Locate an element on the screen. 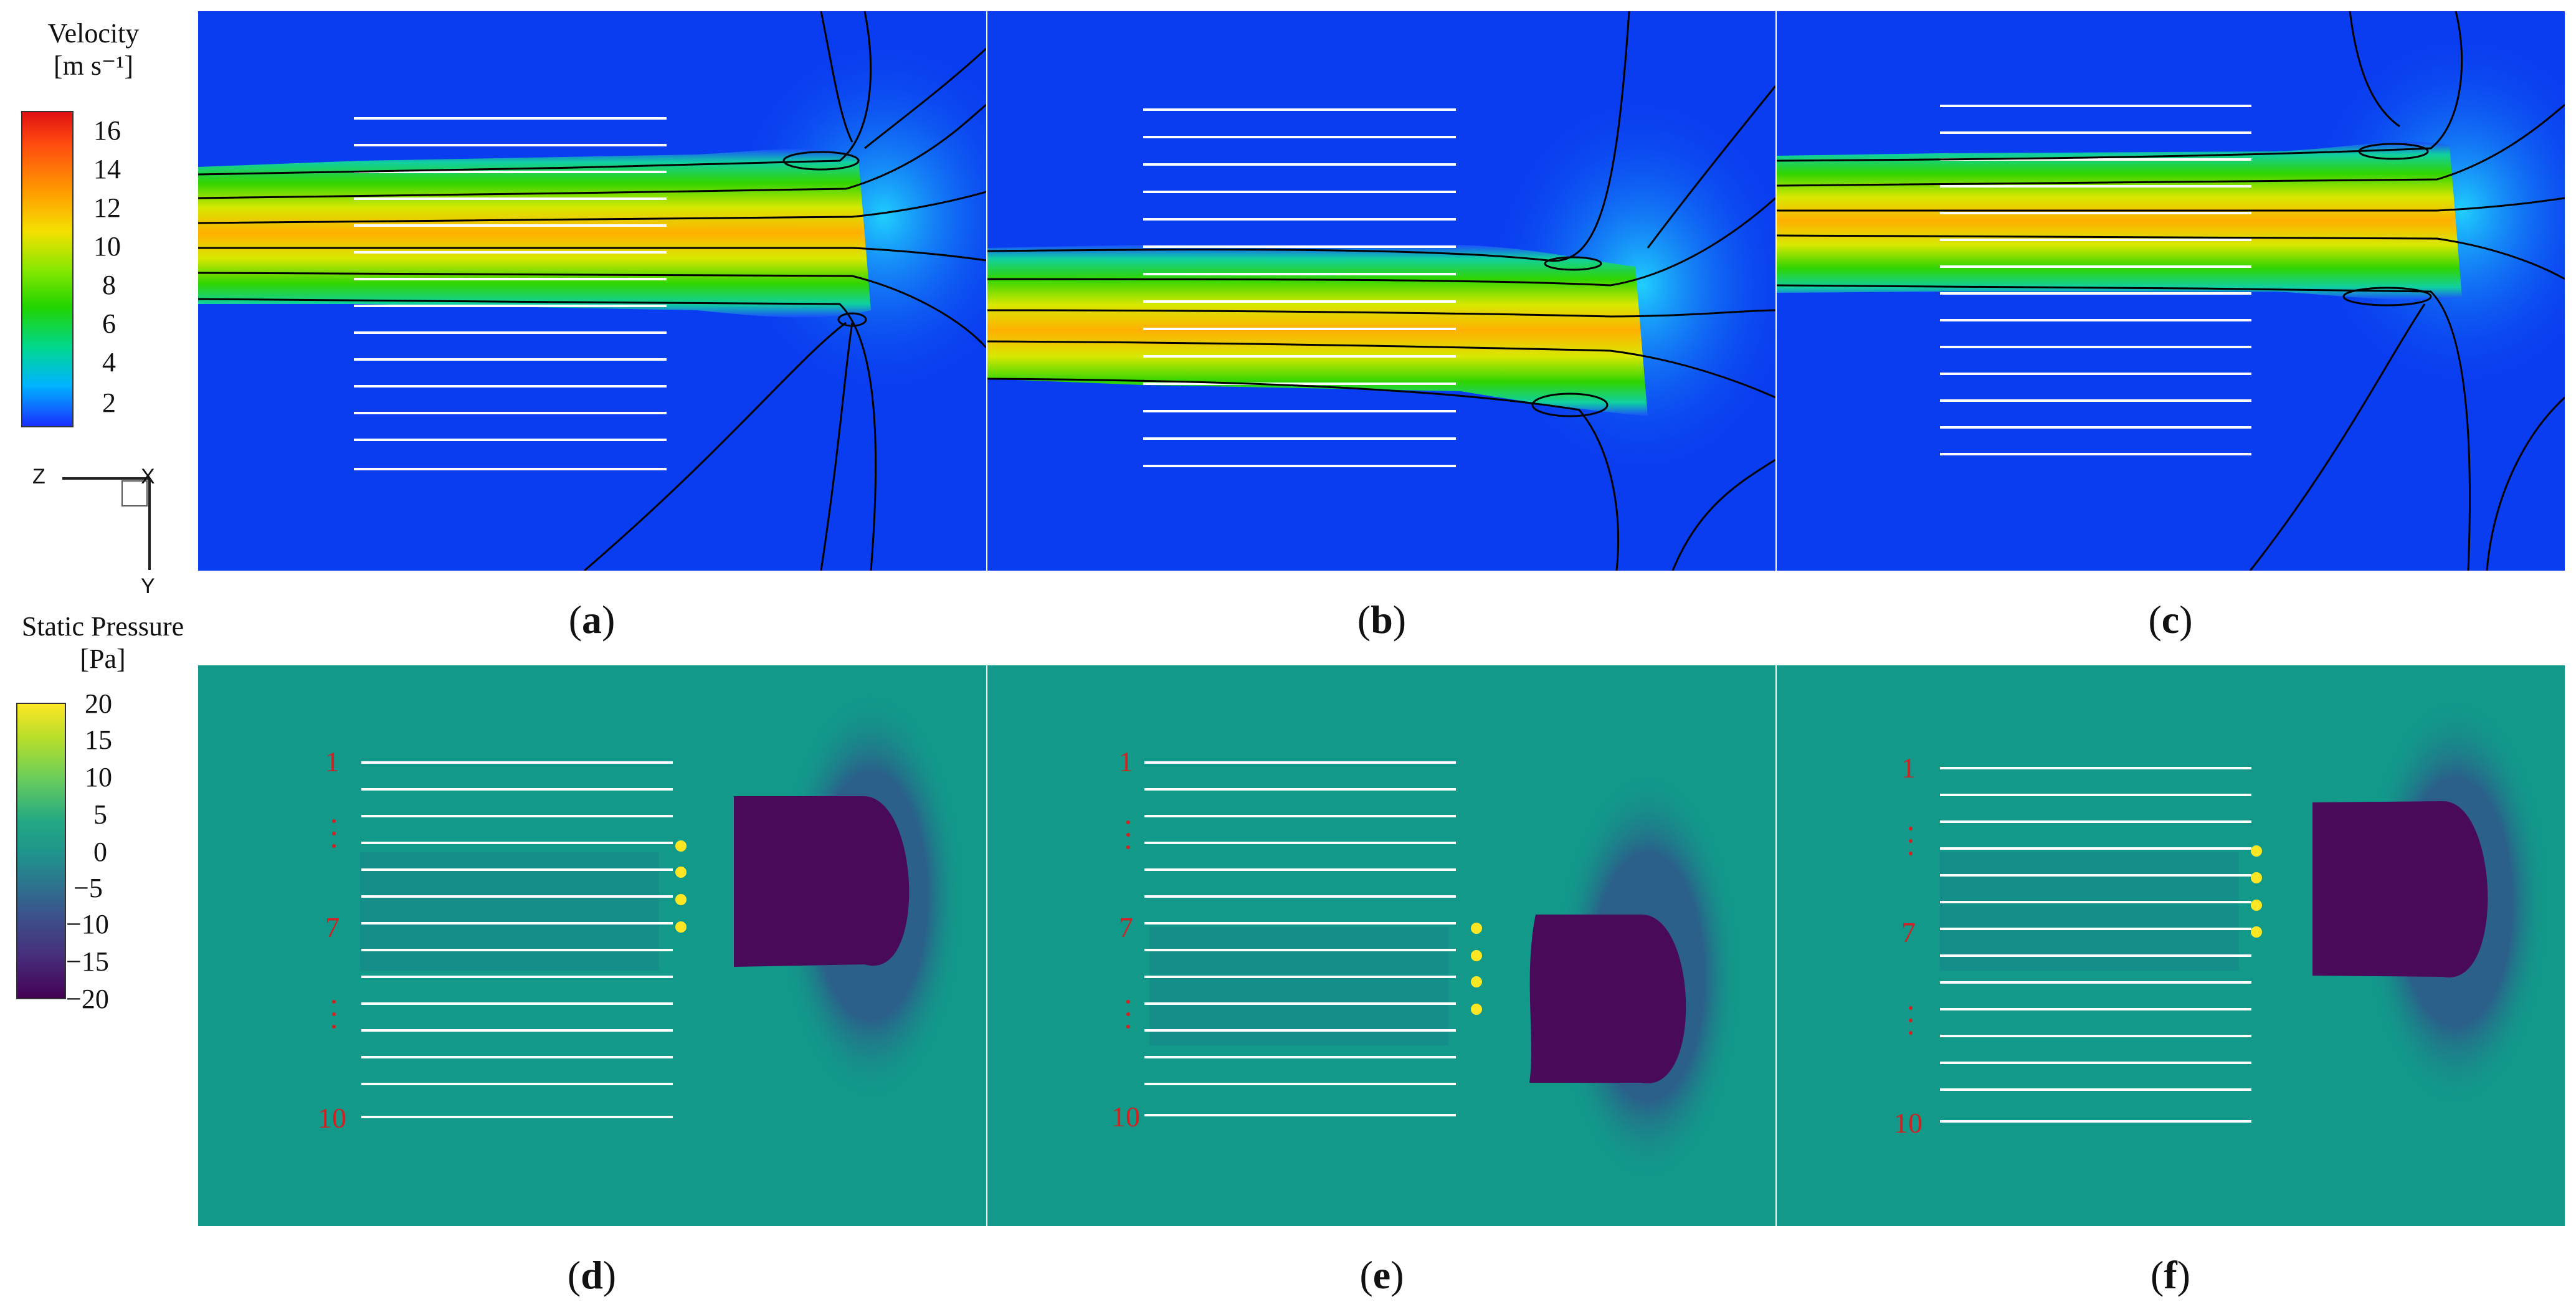 This screenshot has height=1312, width=2576. caption-letter: c is located at coordinates (2170, 619).